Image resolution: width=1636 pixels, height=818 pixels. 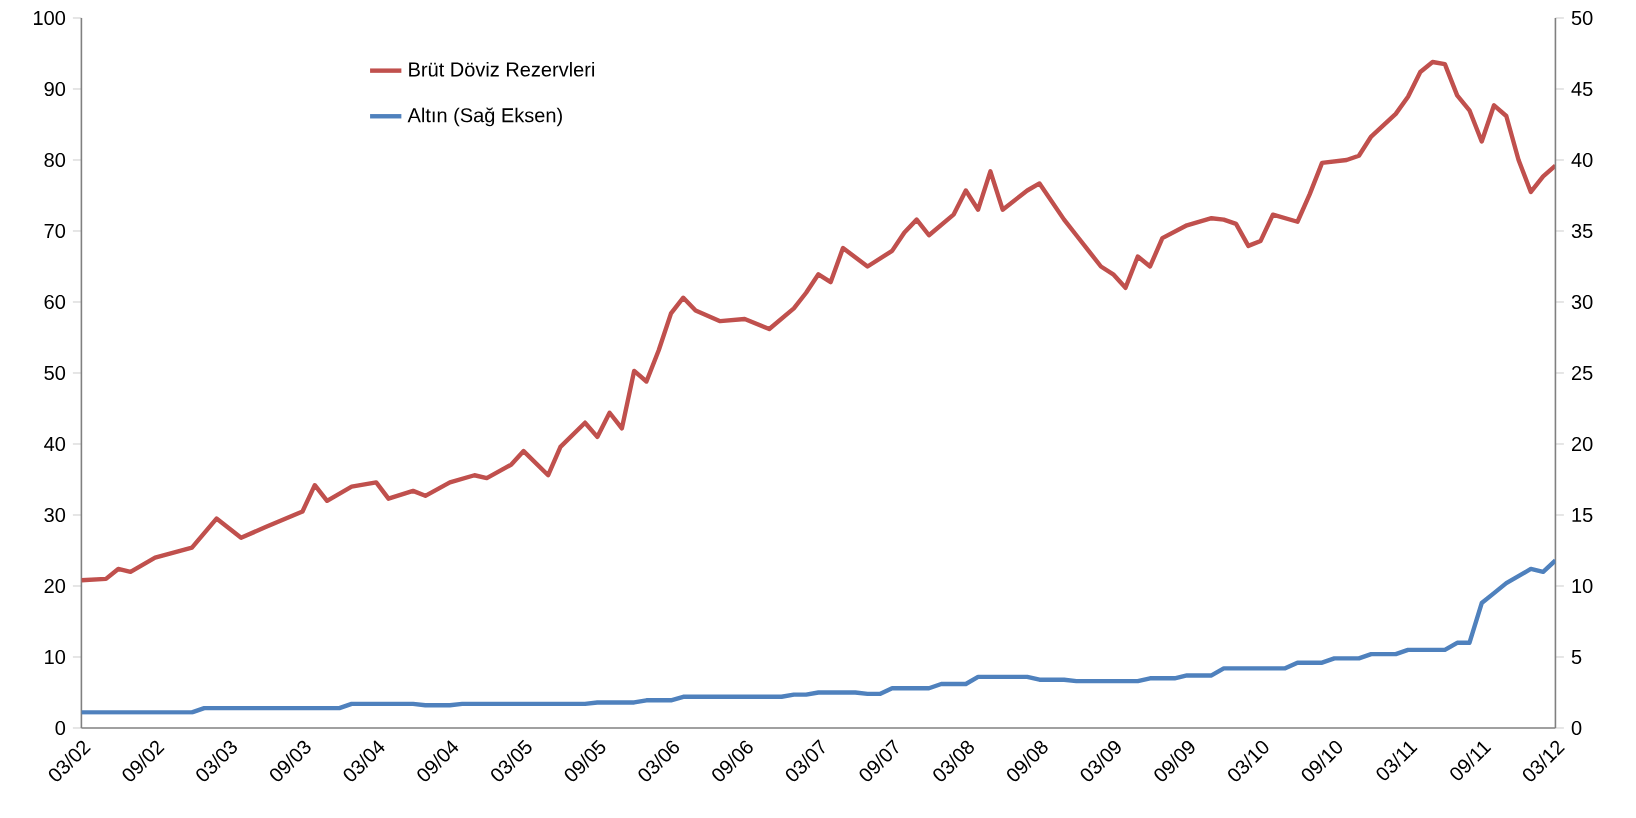 What do you see at coordinates (60, 728) in the screenshot?
I see `y-tick-label: 0` at bounding box center [60, 728].